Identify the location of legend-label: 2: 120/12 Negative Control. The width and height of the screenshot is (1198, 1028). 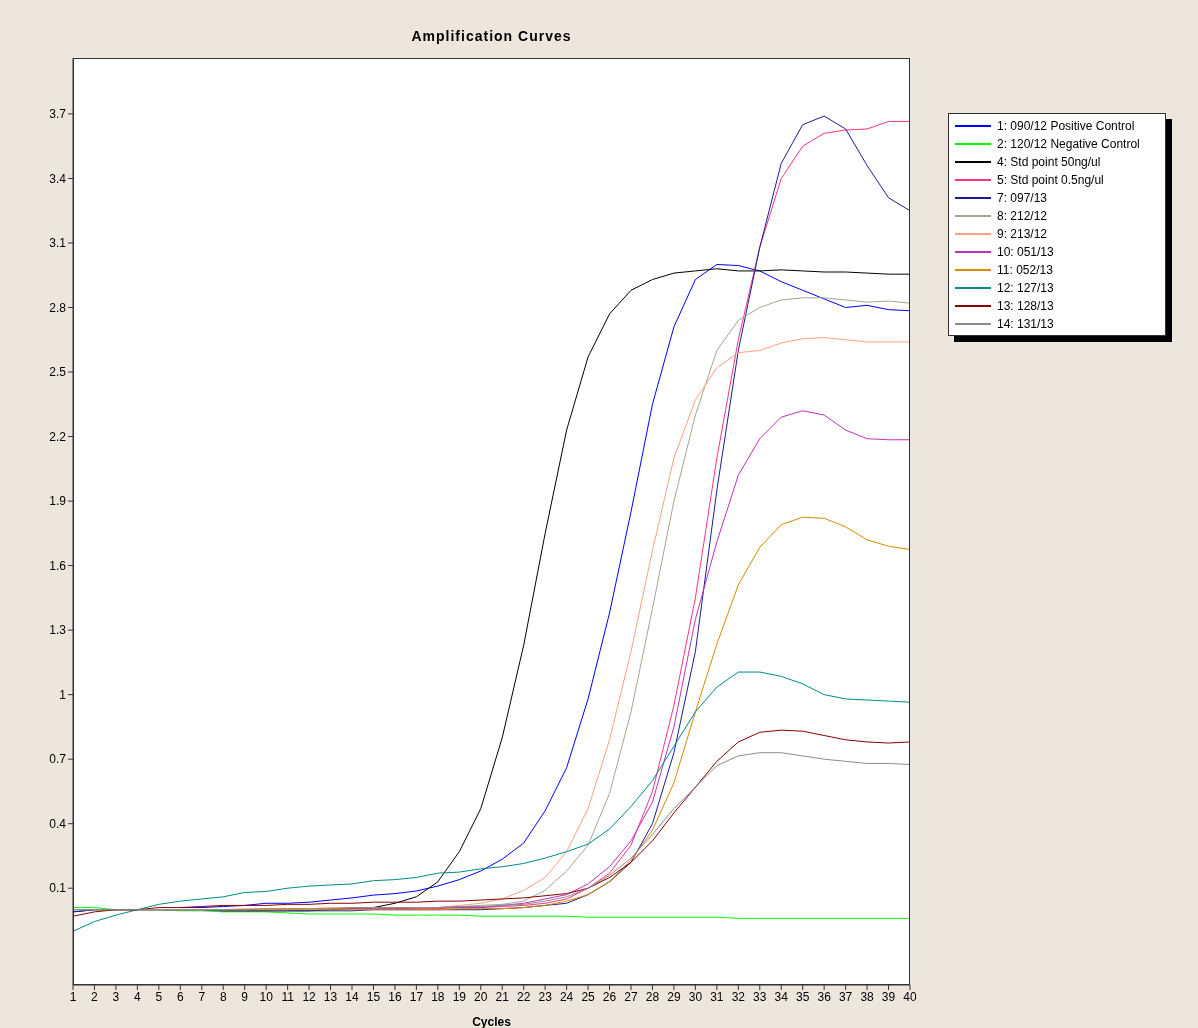
(1068, 144).